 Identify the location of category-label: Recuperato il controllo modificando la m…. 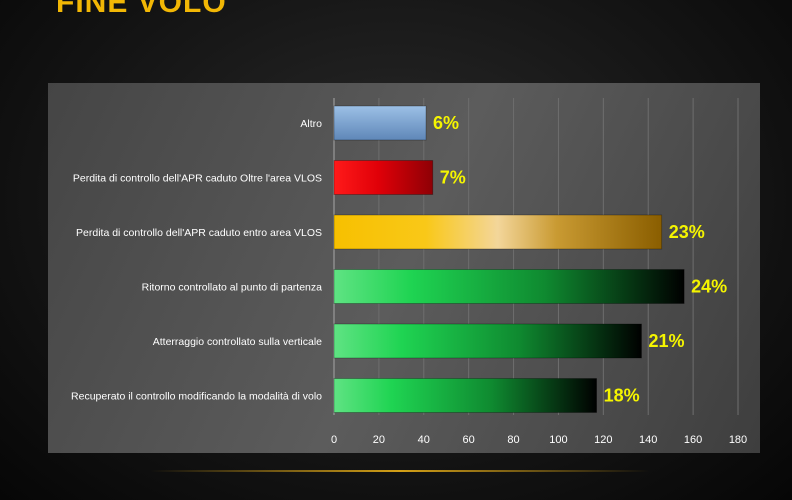
(196, 397).